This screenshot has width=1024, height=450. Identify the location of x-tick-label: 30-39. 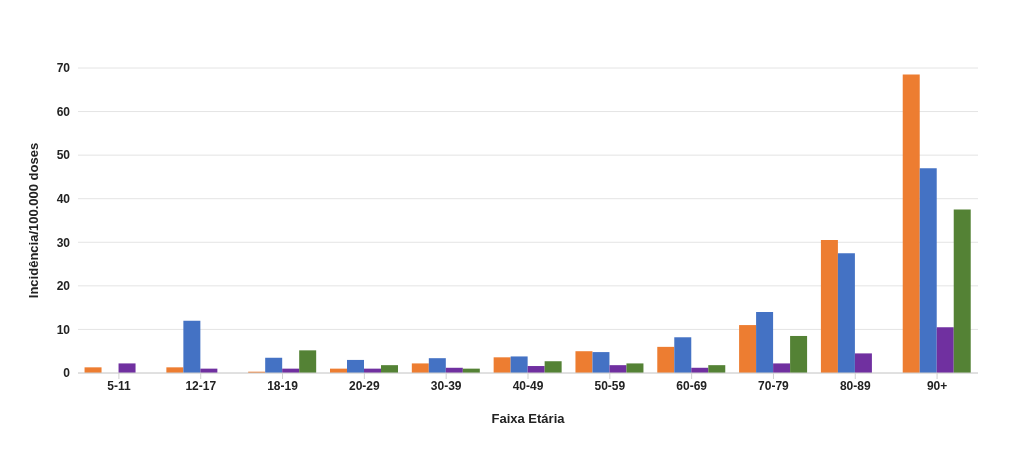
(446, 385).